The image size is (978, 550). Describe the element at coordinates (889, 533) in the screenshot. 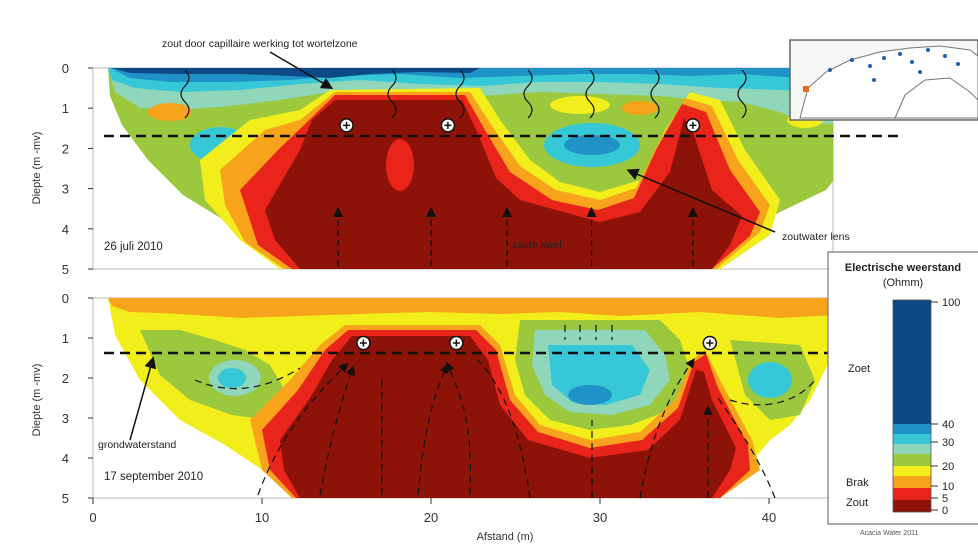

I see `credit-text: Acacia Water 2011` at that location.